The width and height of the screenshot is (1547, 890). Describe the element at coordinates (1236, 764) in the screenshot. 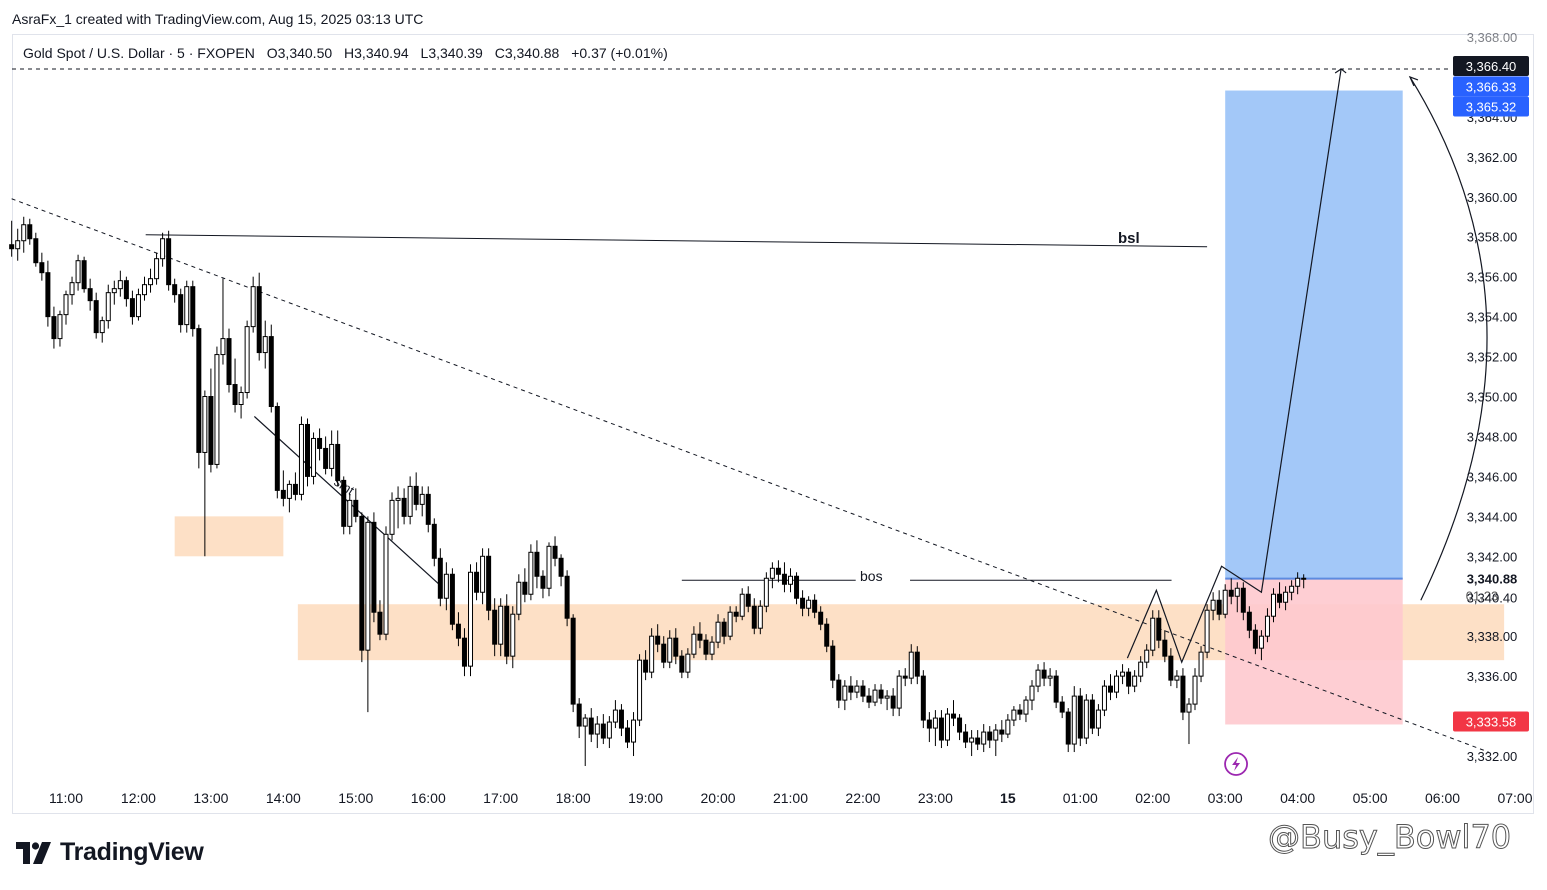

I see `lightning-glyph` at that location.